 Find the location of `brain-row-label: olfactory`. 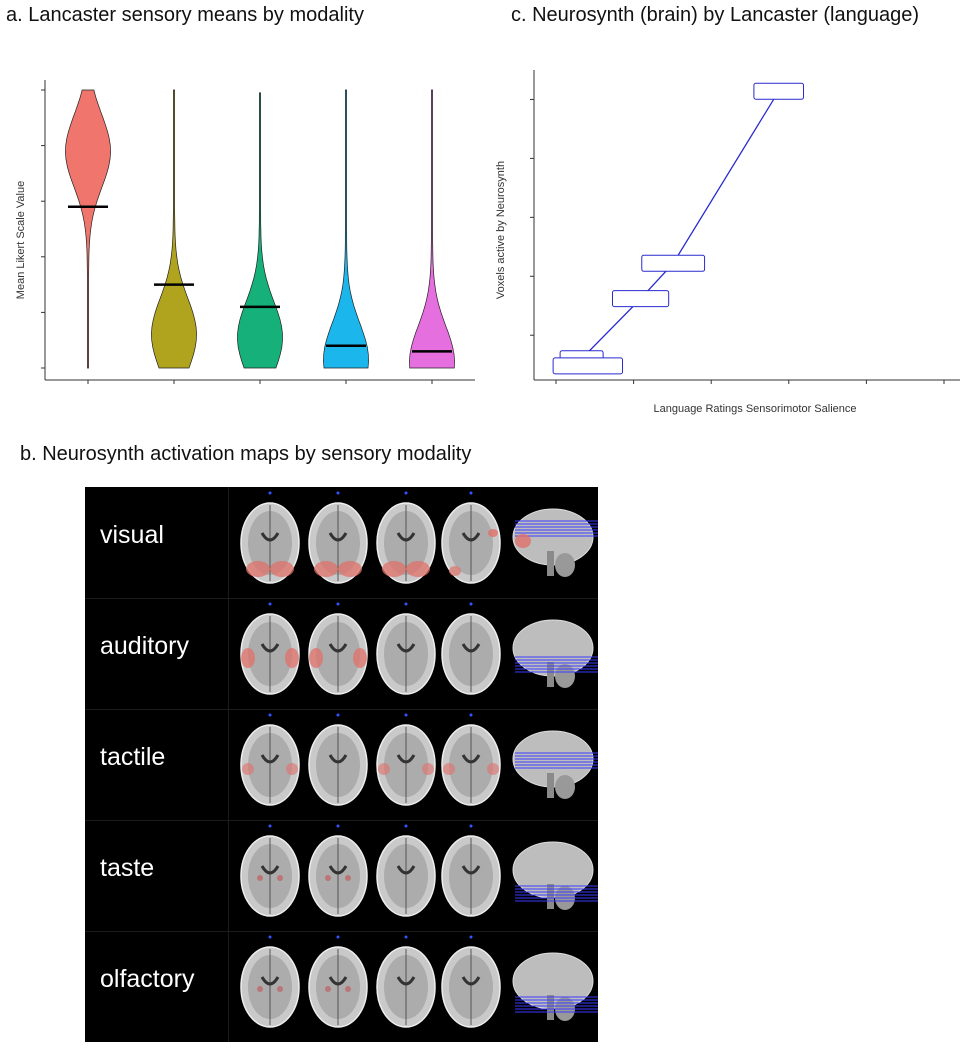

brain-row-label: olfactory is located at coordinates (147, 979).